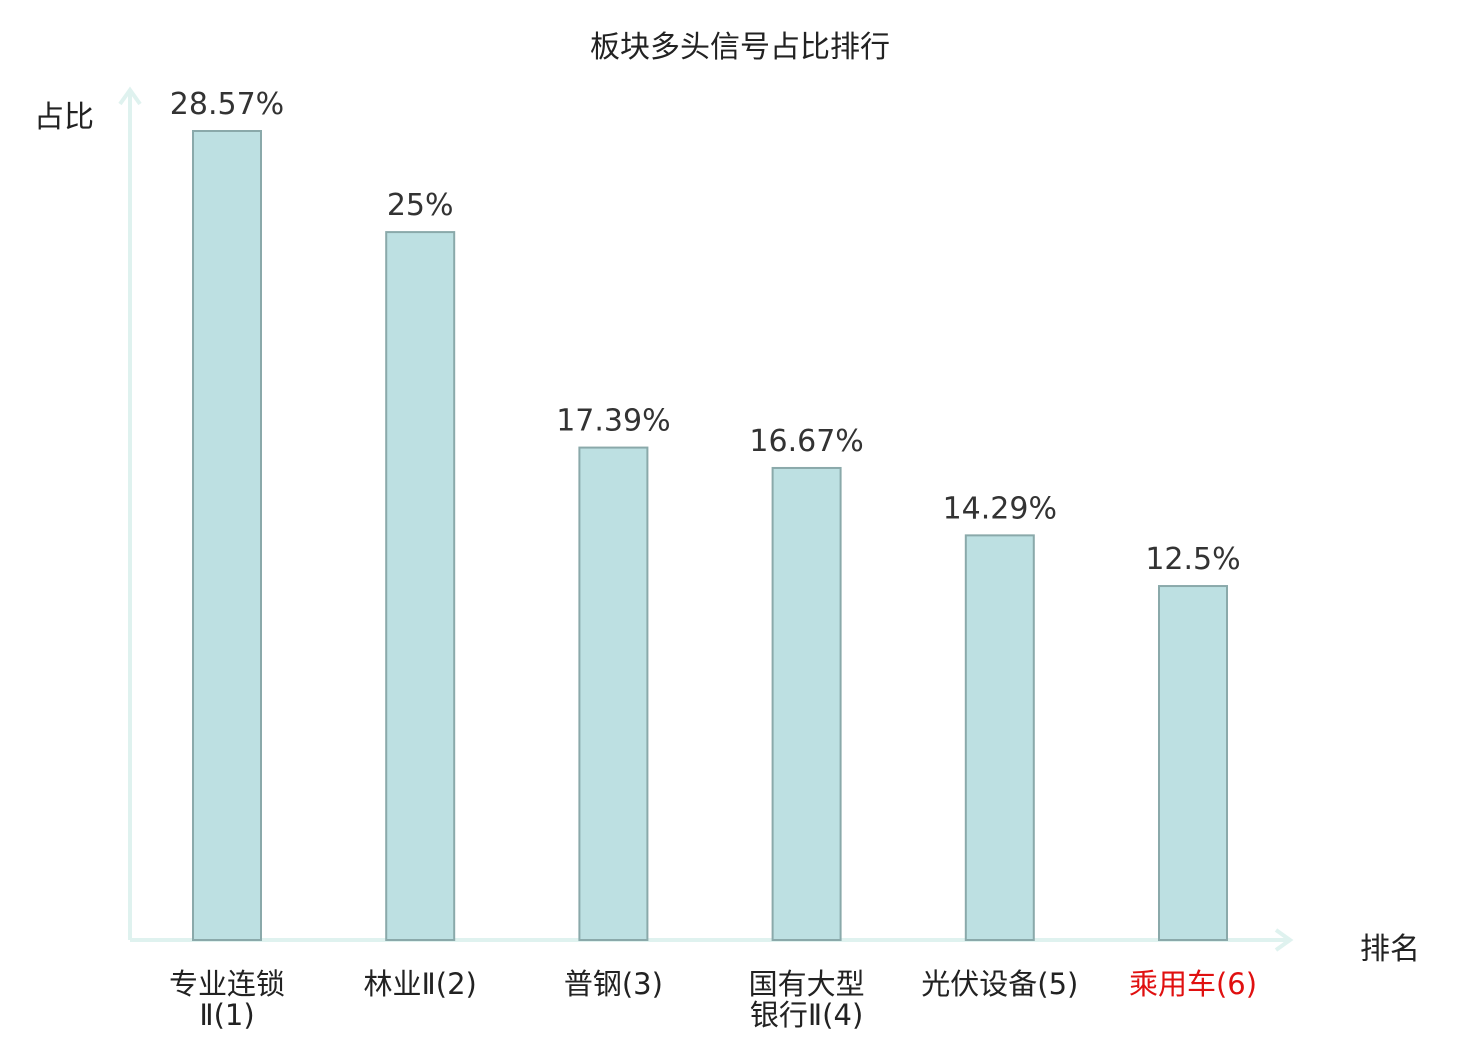 Image resolution: width=1480 pixels, height=1040 pixels. Describe the element at coordinates (807, 984) in the screenshot. I see `category-label-4-line-1: 国有大型` at that location.